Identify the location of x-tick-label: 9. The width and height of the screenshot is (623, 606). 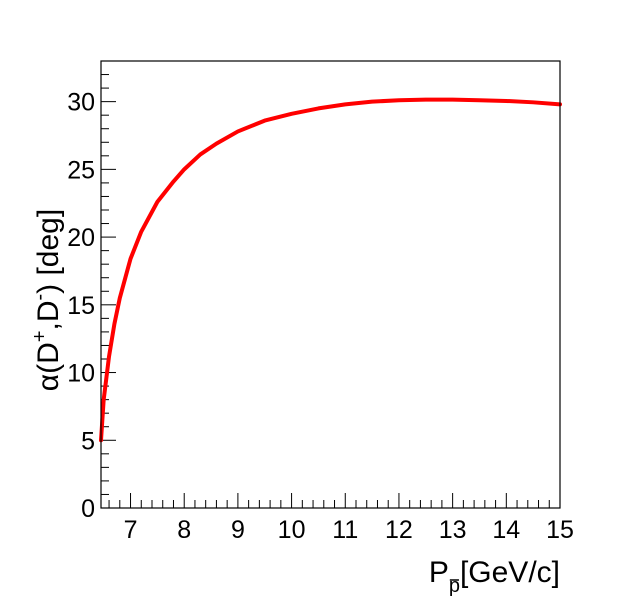
(238, 530).